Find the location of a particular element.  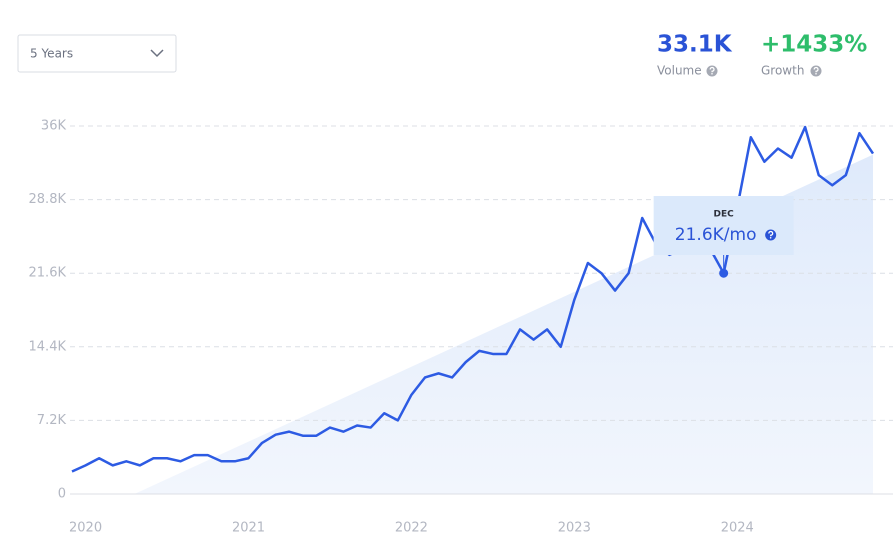

volume-value: 33.1K is located at coordinates (695, 45).